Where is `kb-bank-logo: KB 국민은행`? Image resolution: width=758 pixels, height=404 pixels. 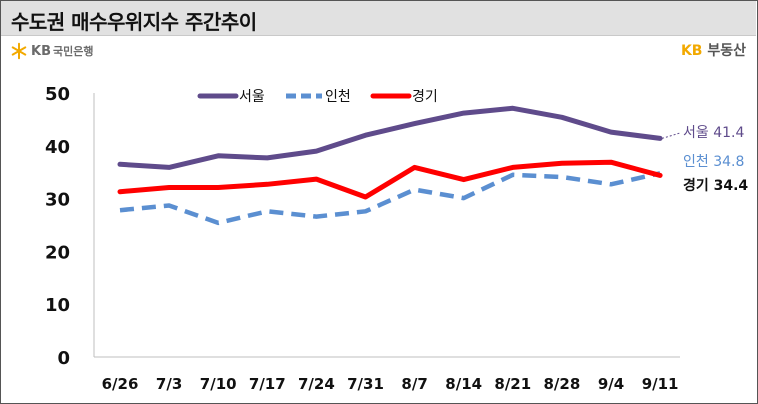
kb-bank-logo: KB 국민은행 is located at coordinates (51, 51).